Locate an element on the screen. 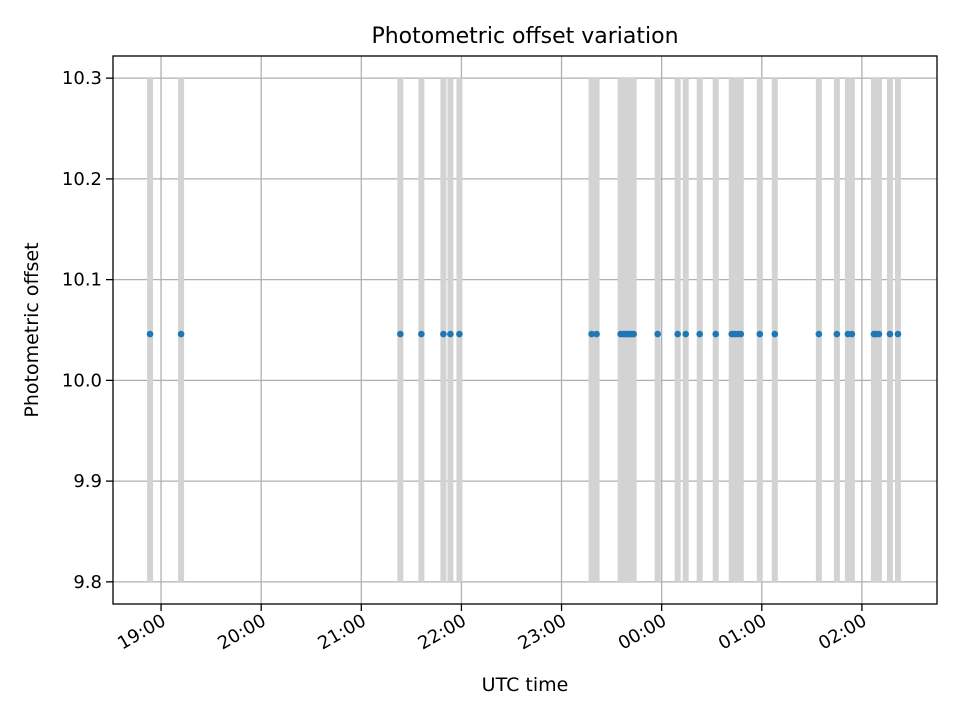 This screenshot has height=720, width=960. y-tick-label: 9.8 is located at coordinates (87, 582).